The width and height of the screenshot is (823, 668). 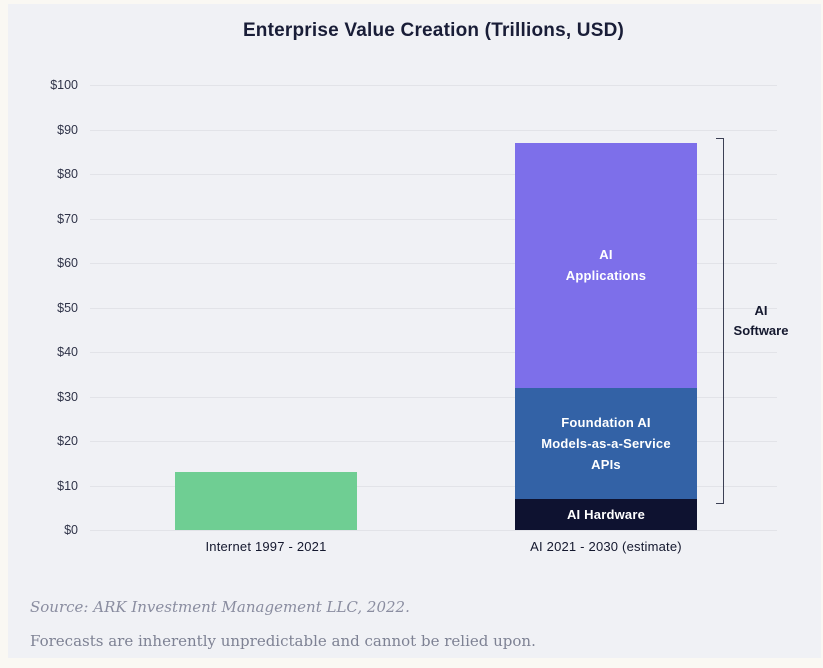 What do you see at coordinates (67, 263) in the screenshot?
I see `y-axis-tick-label: $60` at bounding box center [67, 263].